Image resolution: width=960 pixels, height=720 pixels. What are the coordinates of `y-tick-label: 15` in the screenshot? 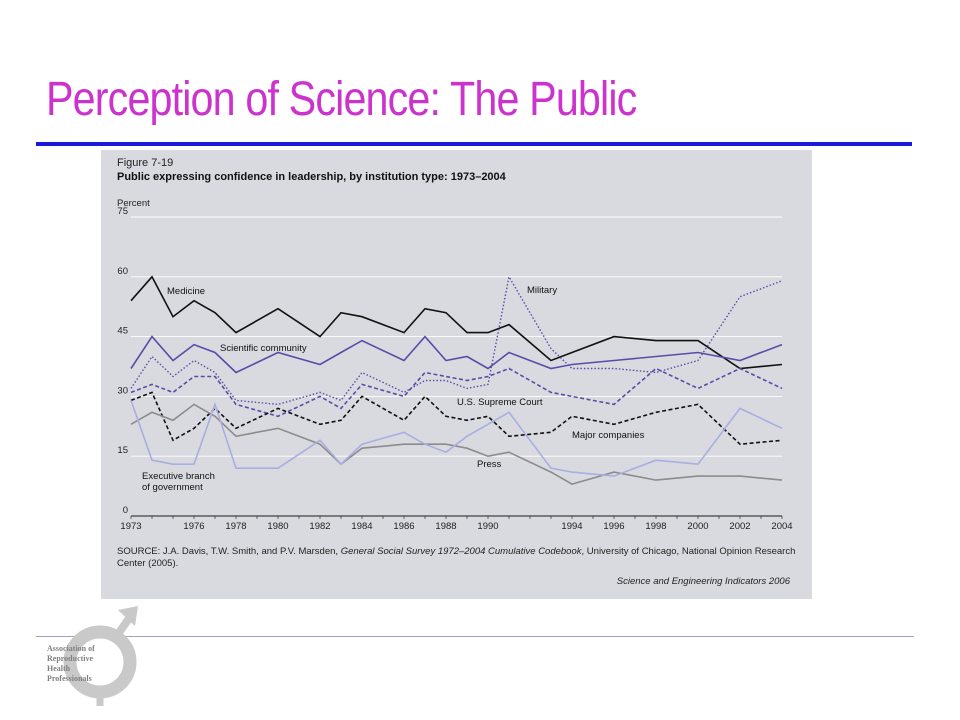 It's located at (122, 450).